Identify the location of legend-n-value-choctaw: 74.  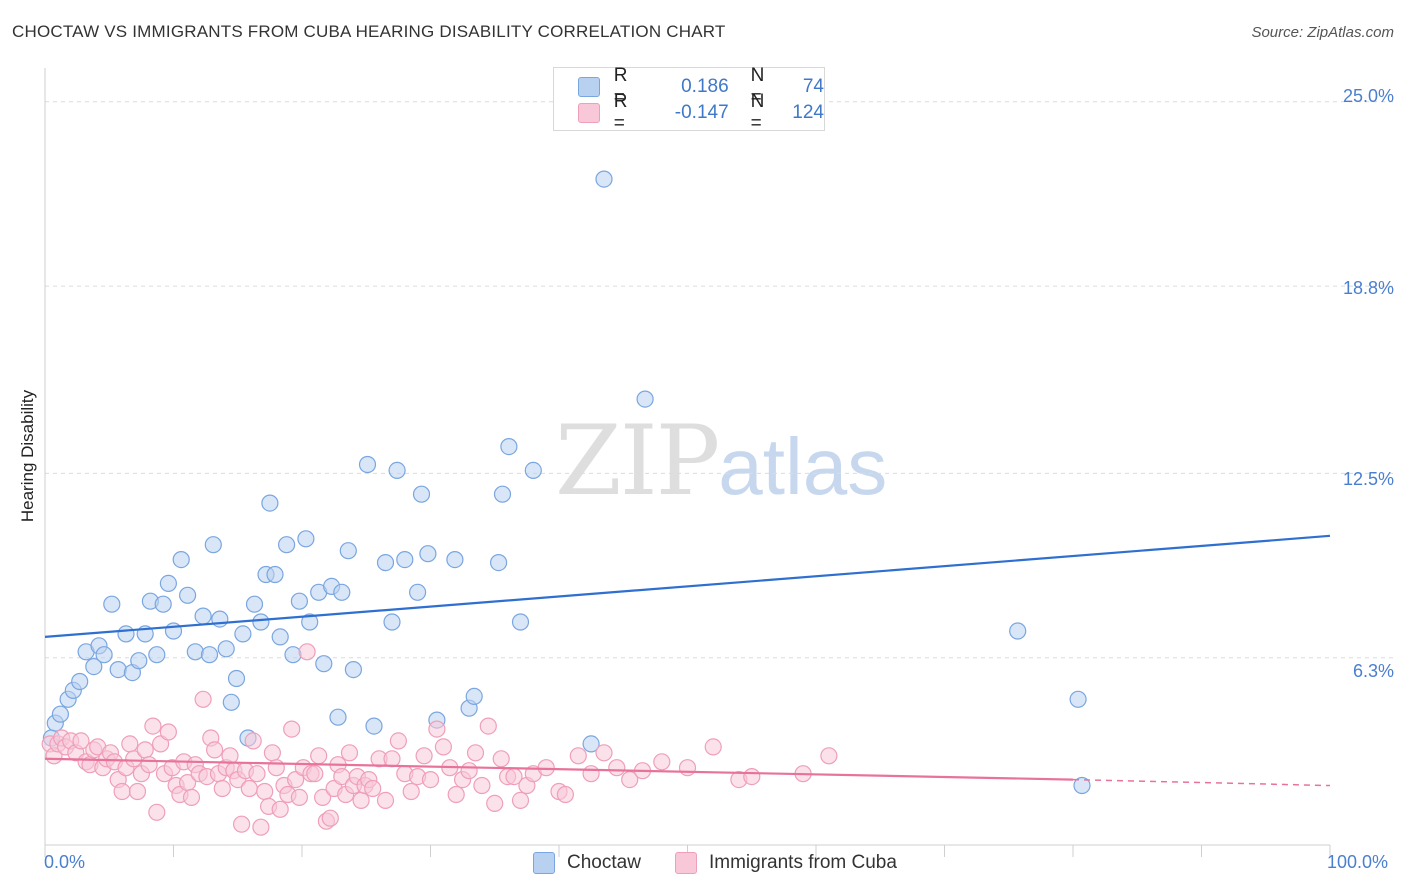
(813, 86).